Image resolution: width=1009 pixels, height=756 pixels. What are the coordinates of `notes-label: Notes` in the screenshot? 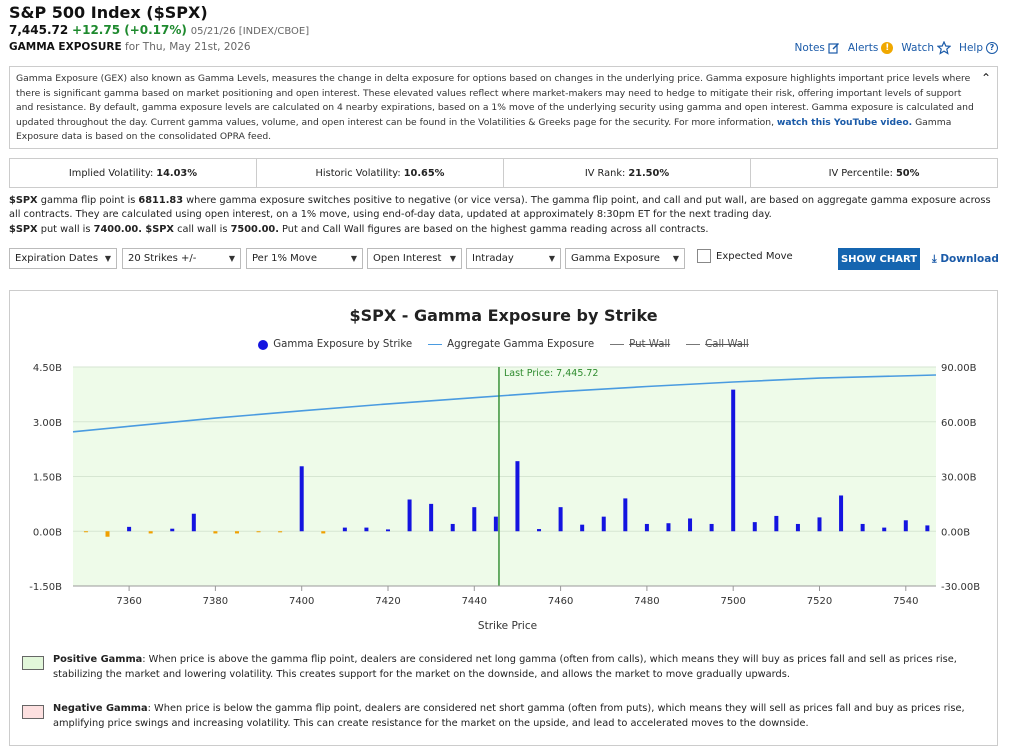 It's located at (809, 48).